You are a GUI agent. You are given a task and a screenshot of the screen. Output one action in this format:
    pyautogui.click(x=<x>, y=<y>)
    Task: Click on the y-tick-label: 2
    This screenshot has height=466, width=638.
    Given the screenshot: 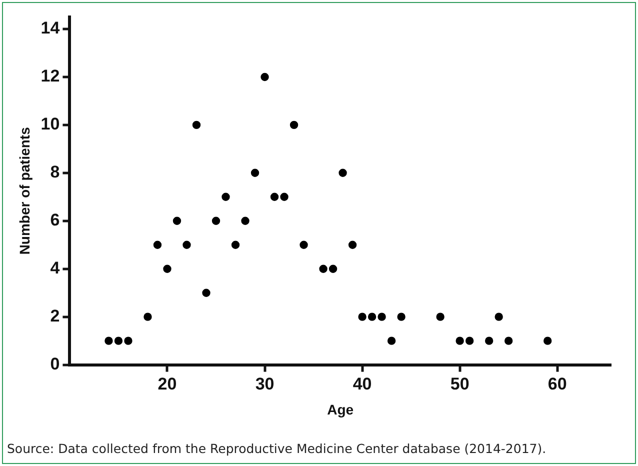 What is the action you would take?
    pyautogui.click(x=55, y=316)
    